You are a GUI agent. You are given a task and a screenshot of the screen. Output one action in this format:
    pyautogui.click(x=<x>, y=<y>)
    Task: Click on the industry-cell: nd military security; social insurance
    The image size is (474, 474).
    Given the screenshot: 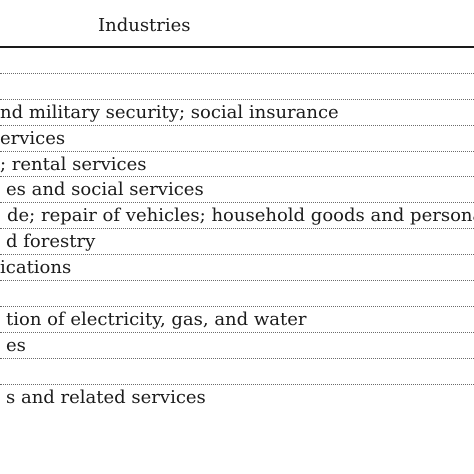 What is the action you would take?
    pyautogui.click(x=169, y=112)
    